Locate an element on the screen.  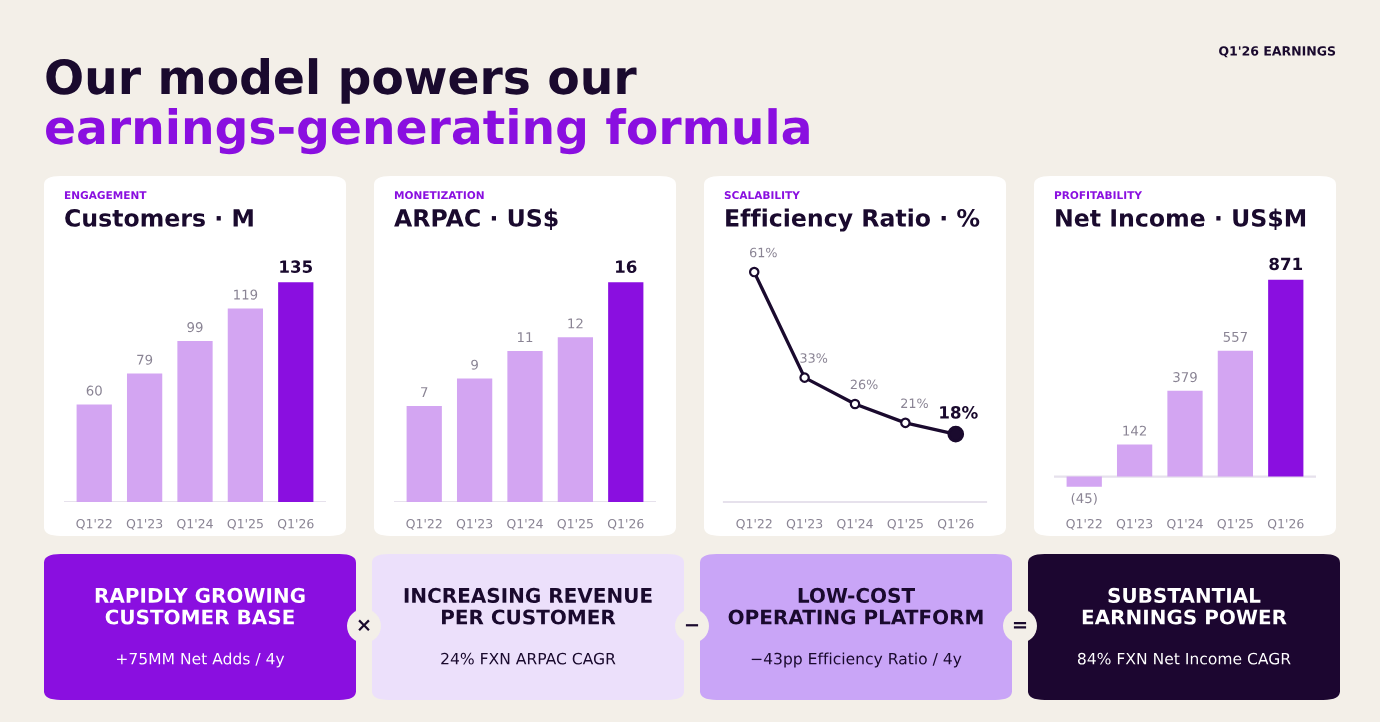
chart-title: ARPAC · US$ is located at coordinates (476, 219).